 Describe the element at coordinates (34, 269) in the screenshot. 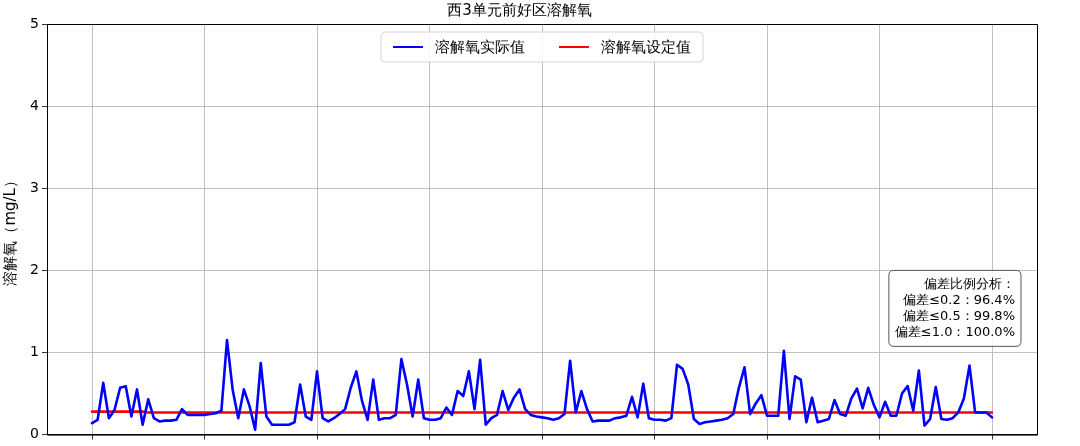

I see `y-tick-label: 2` at that location.